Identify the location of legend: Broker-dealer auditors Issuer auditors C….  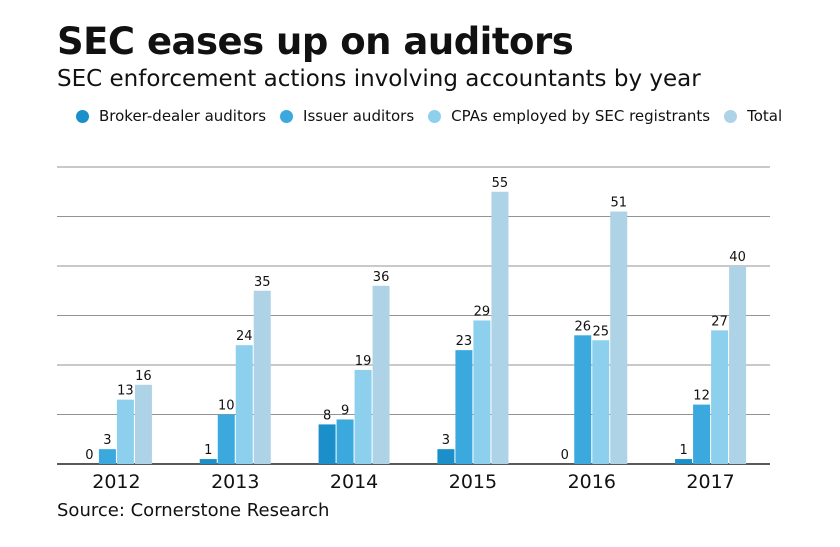
(436, 116).